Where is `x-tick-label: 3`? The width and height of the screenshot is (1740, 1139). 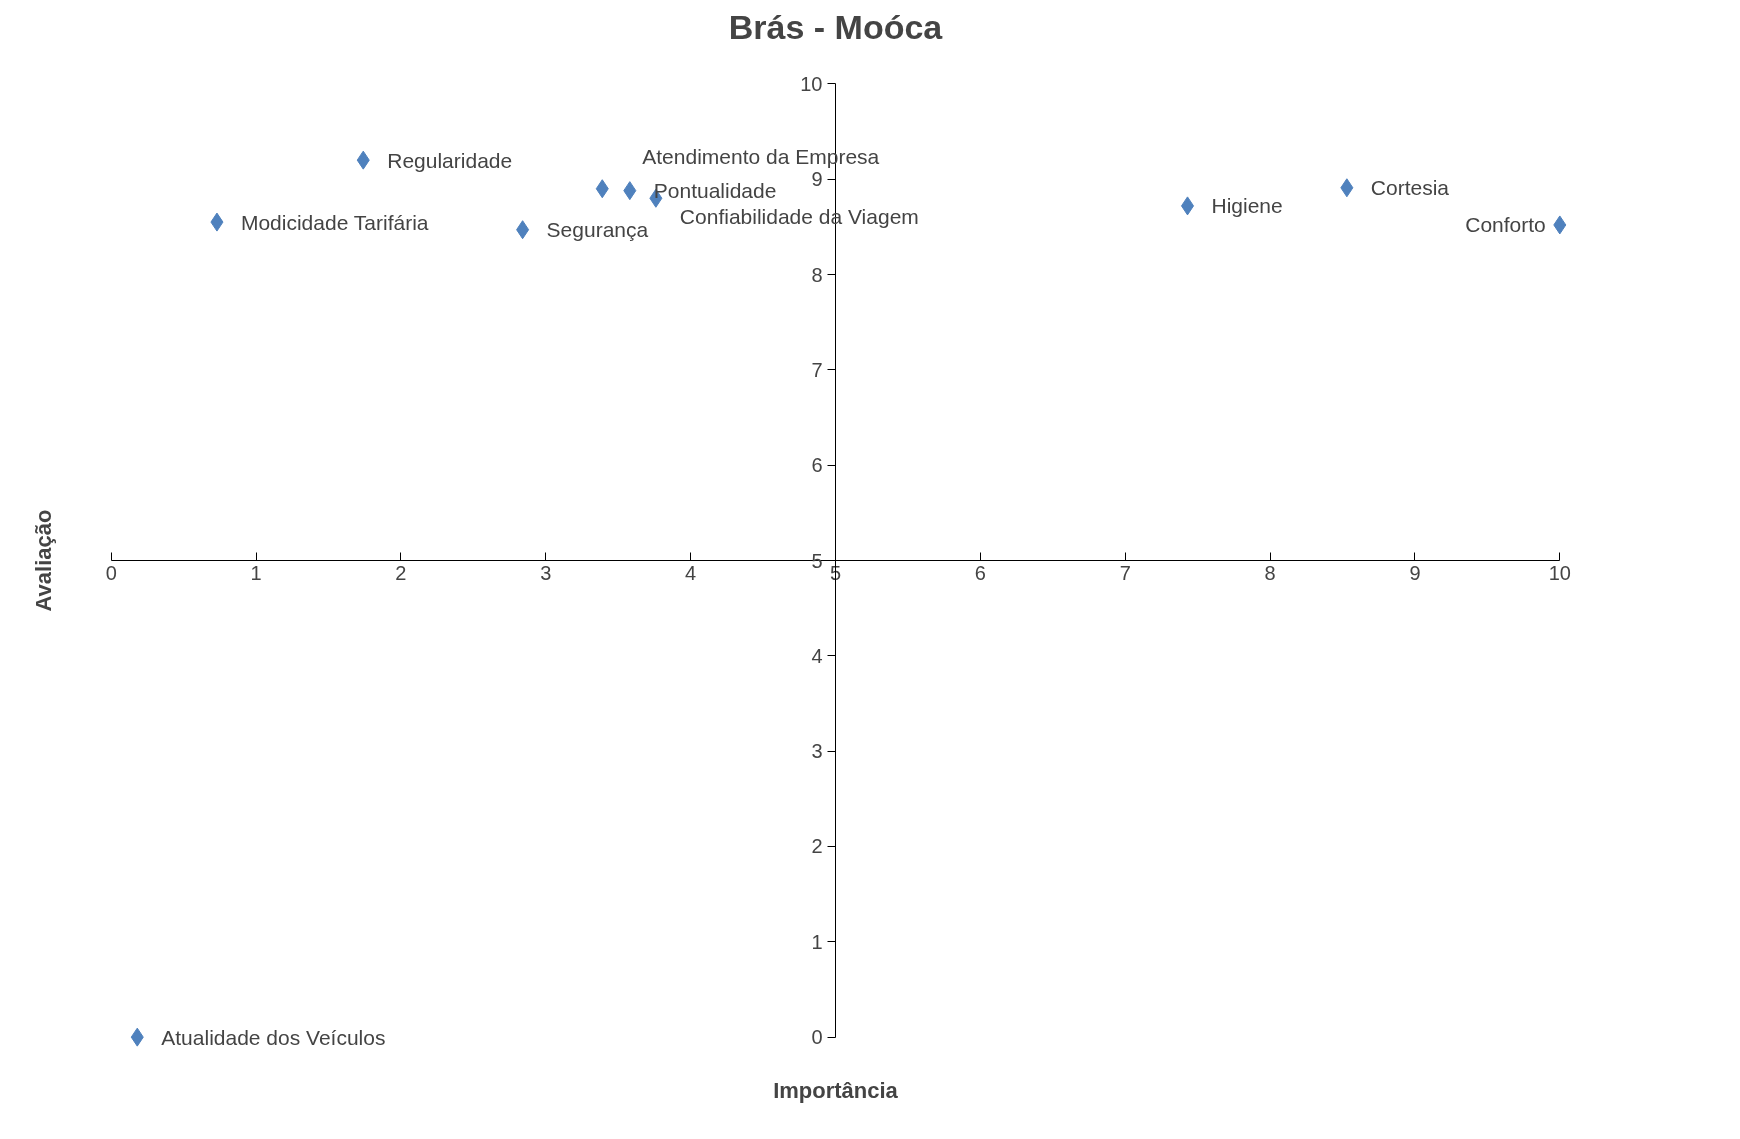
x-tick-label: 3 is located at coordinates (546, 572).